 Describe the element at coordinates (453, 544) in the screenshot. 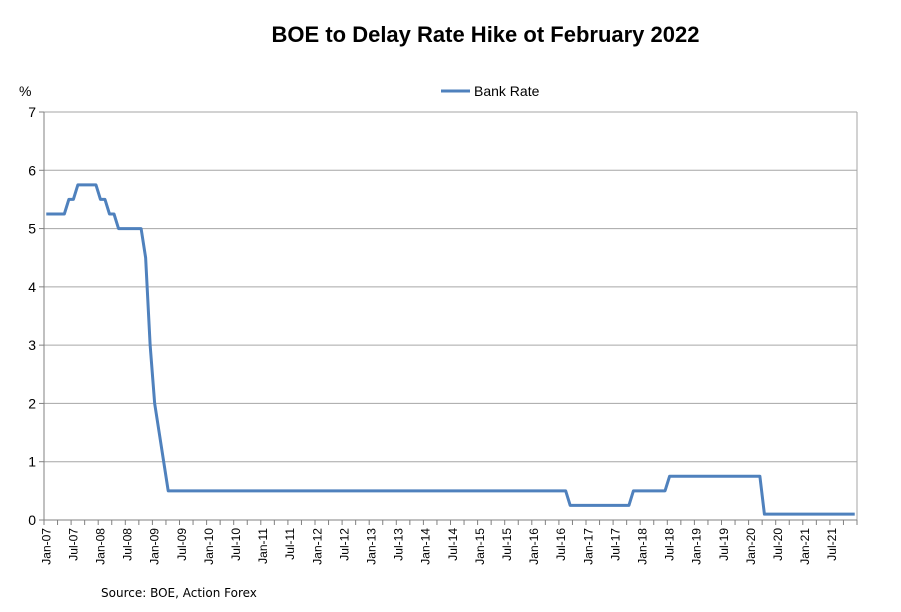

I see `x-tick-label: Jul-14` at that location.